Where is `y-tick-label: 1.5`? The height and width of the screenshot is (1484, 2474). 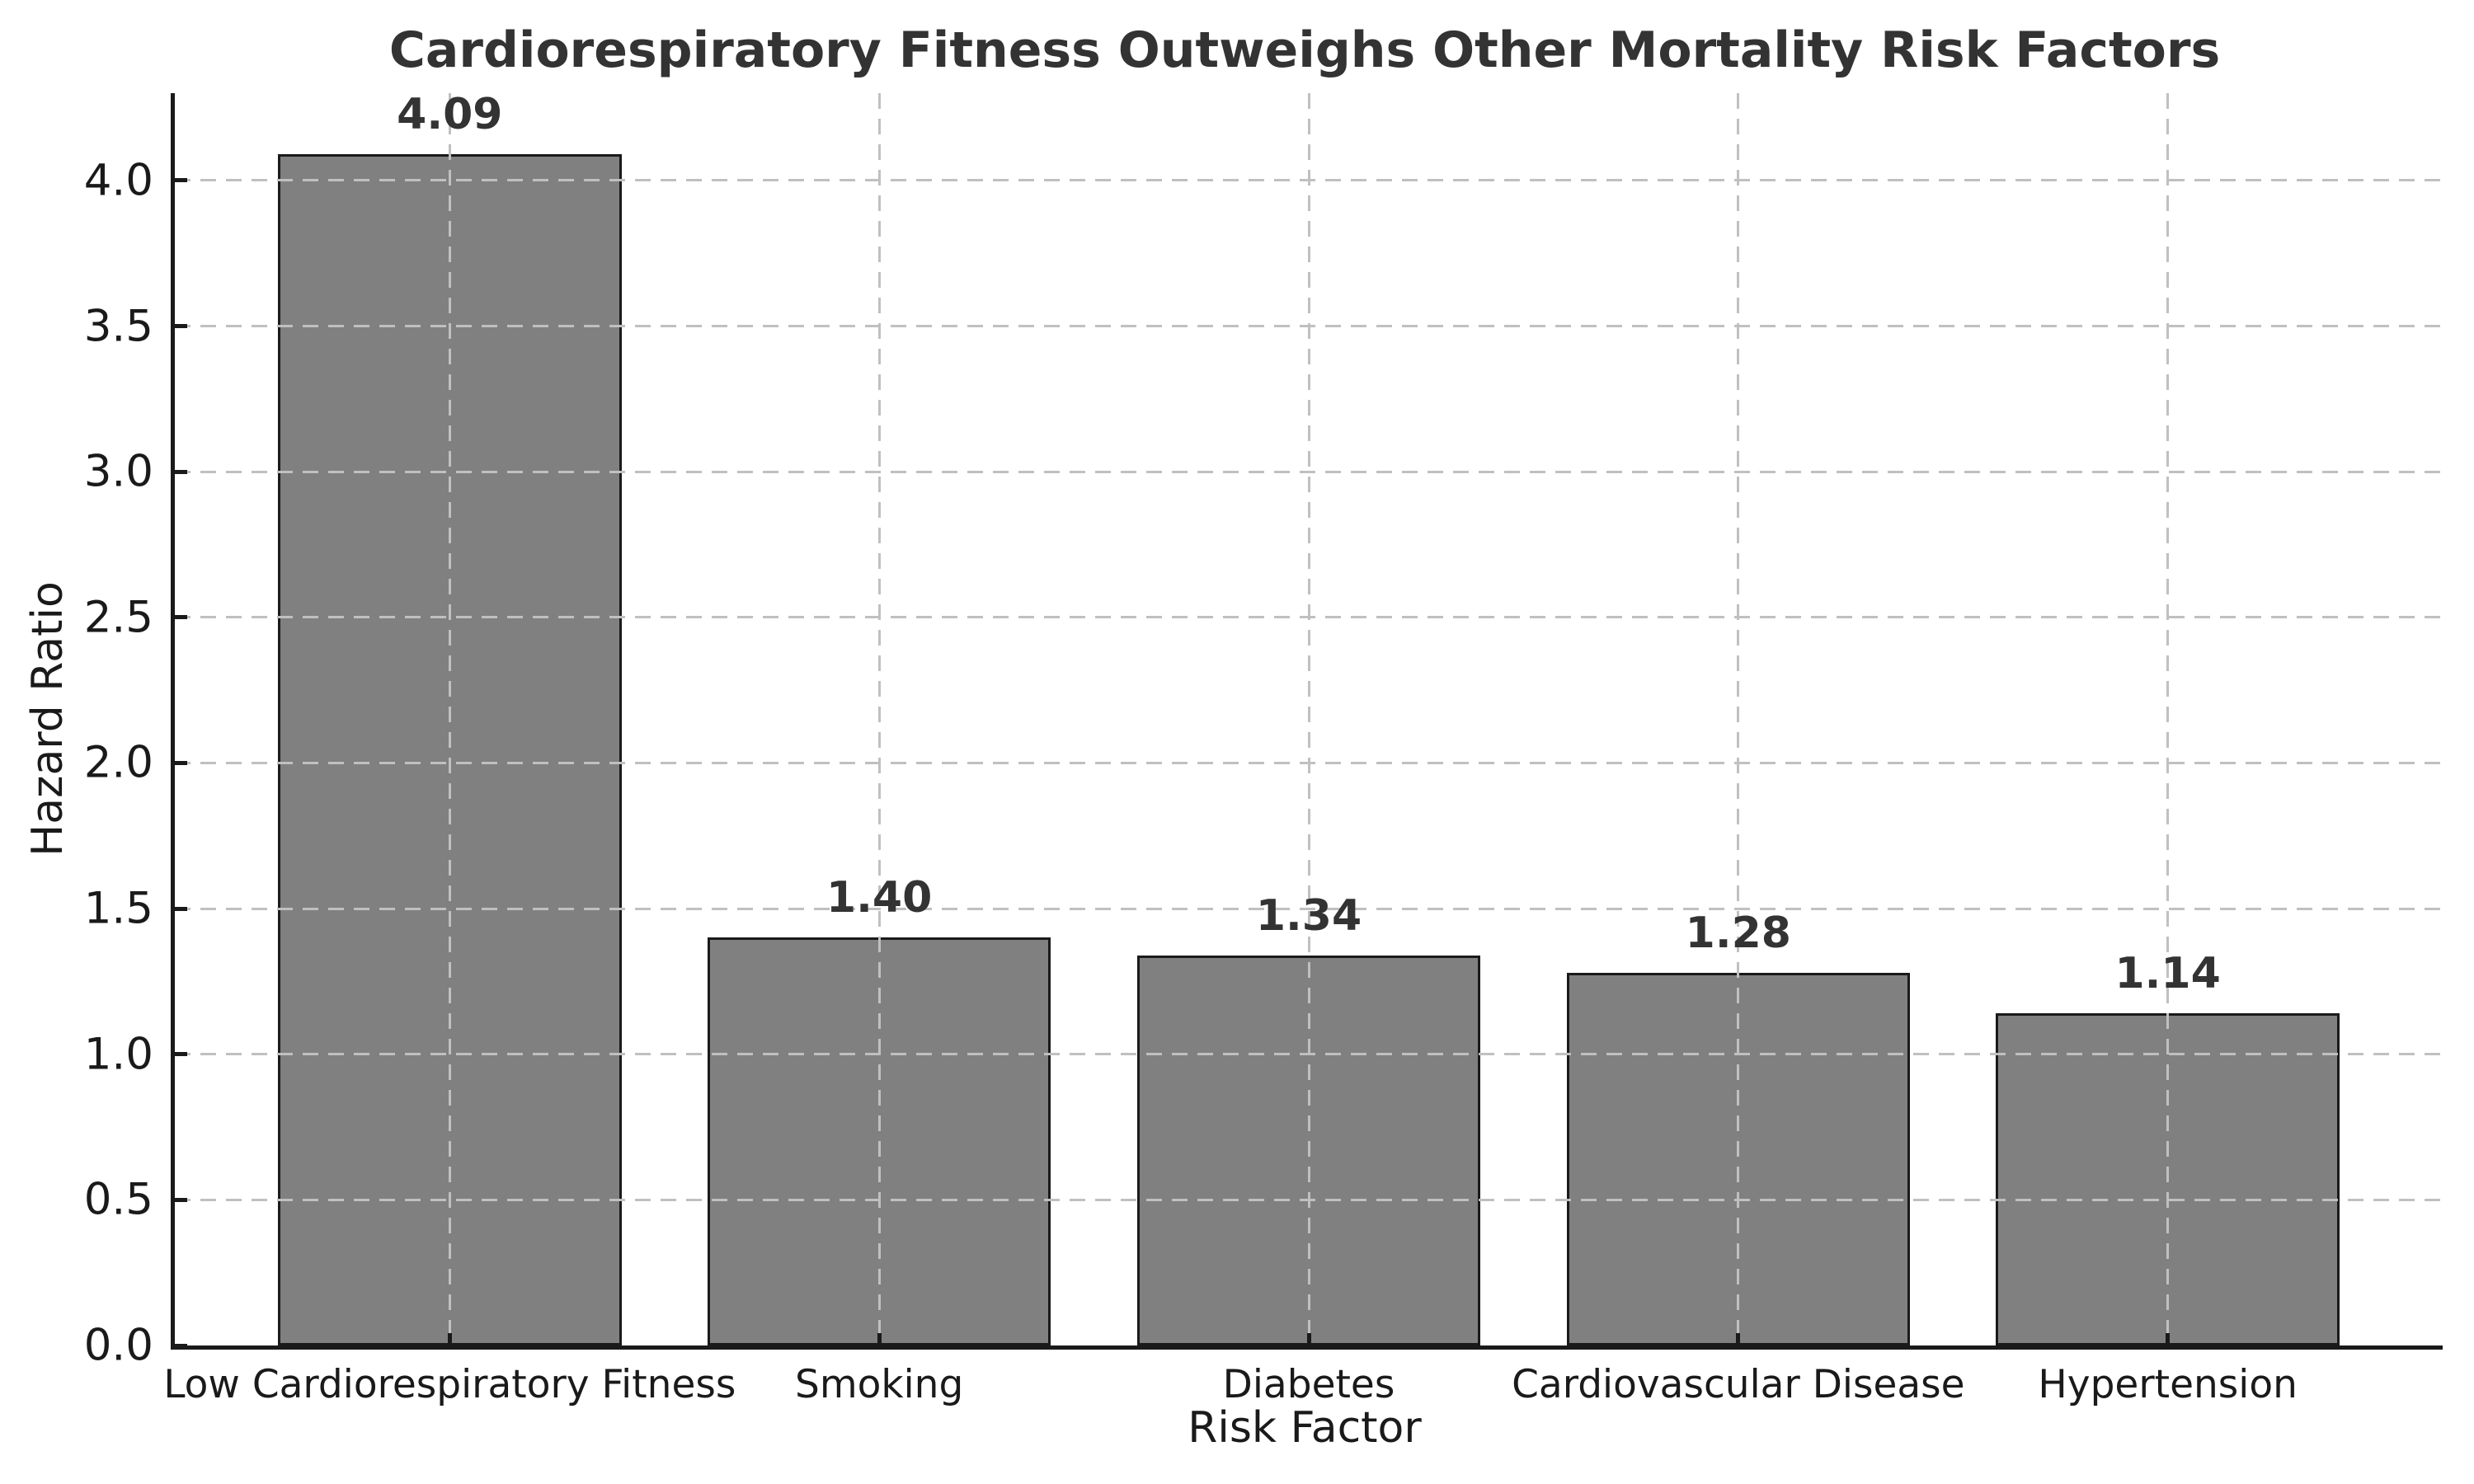
y-tick-label: 1.5 is located at coordinates (118, 909).